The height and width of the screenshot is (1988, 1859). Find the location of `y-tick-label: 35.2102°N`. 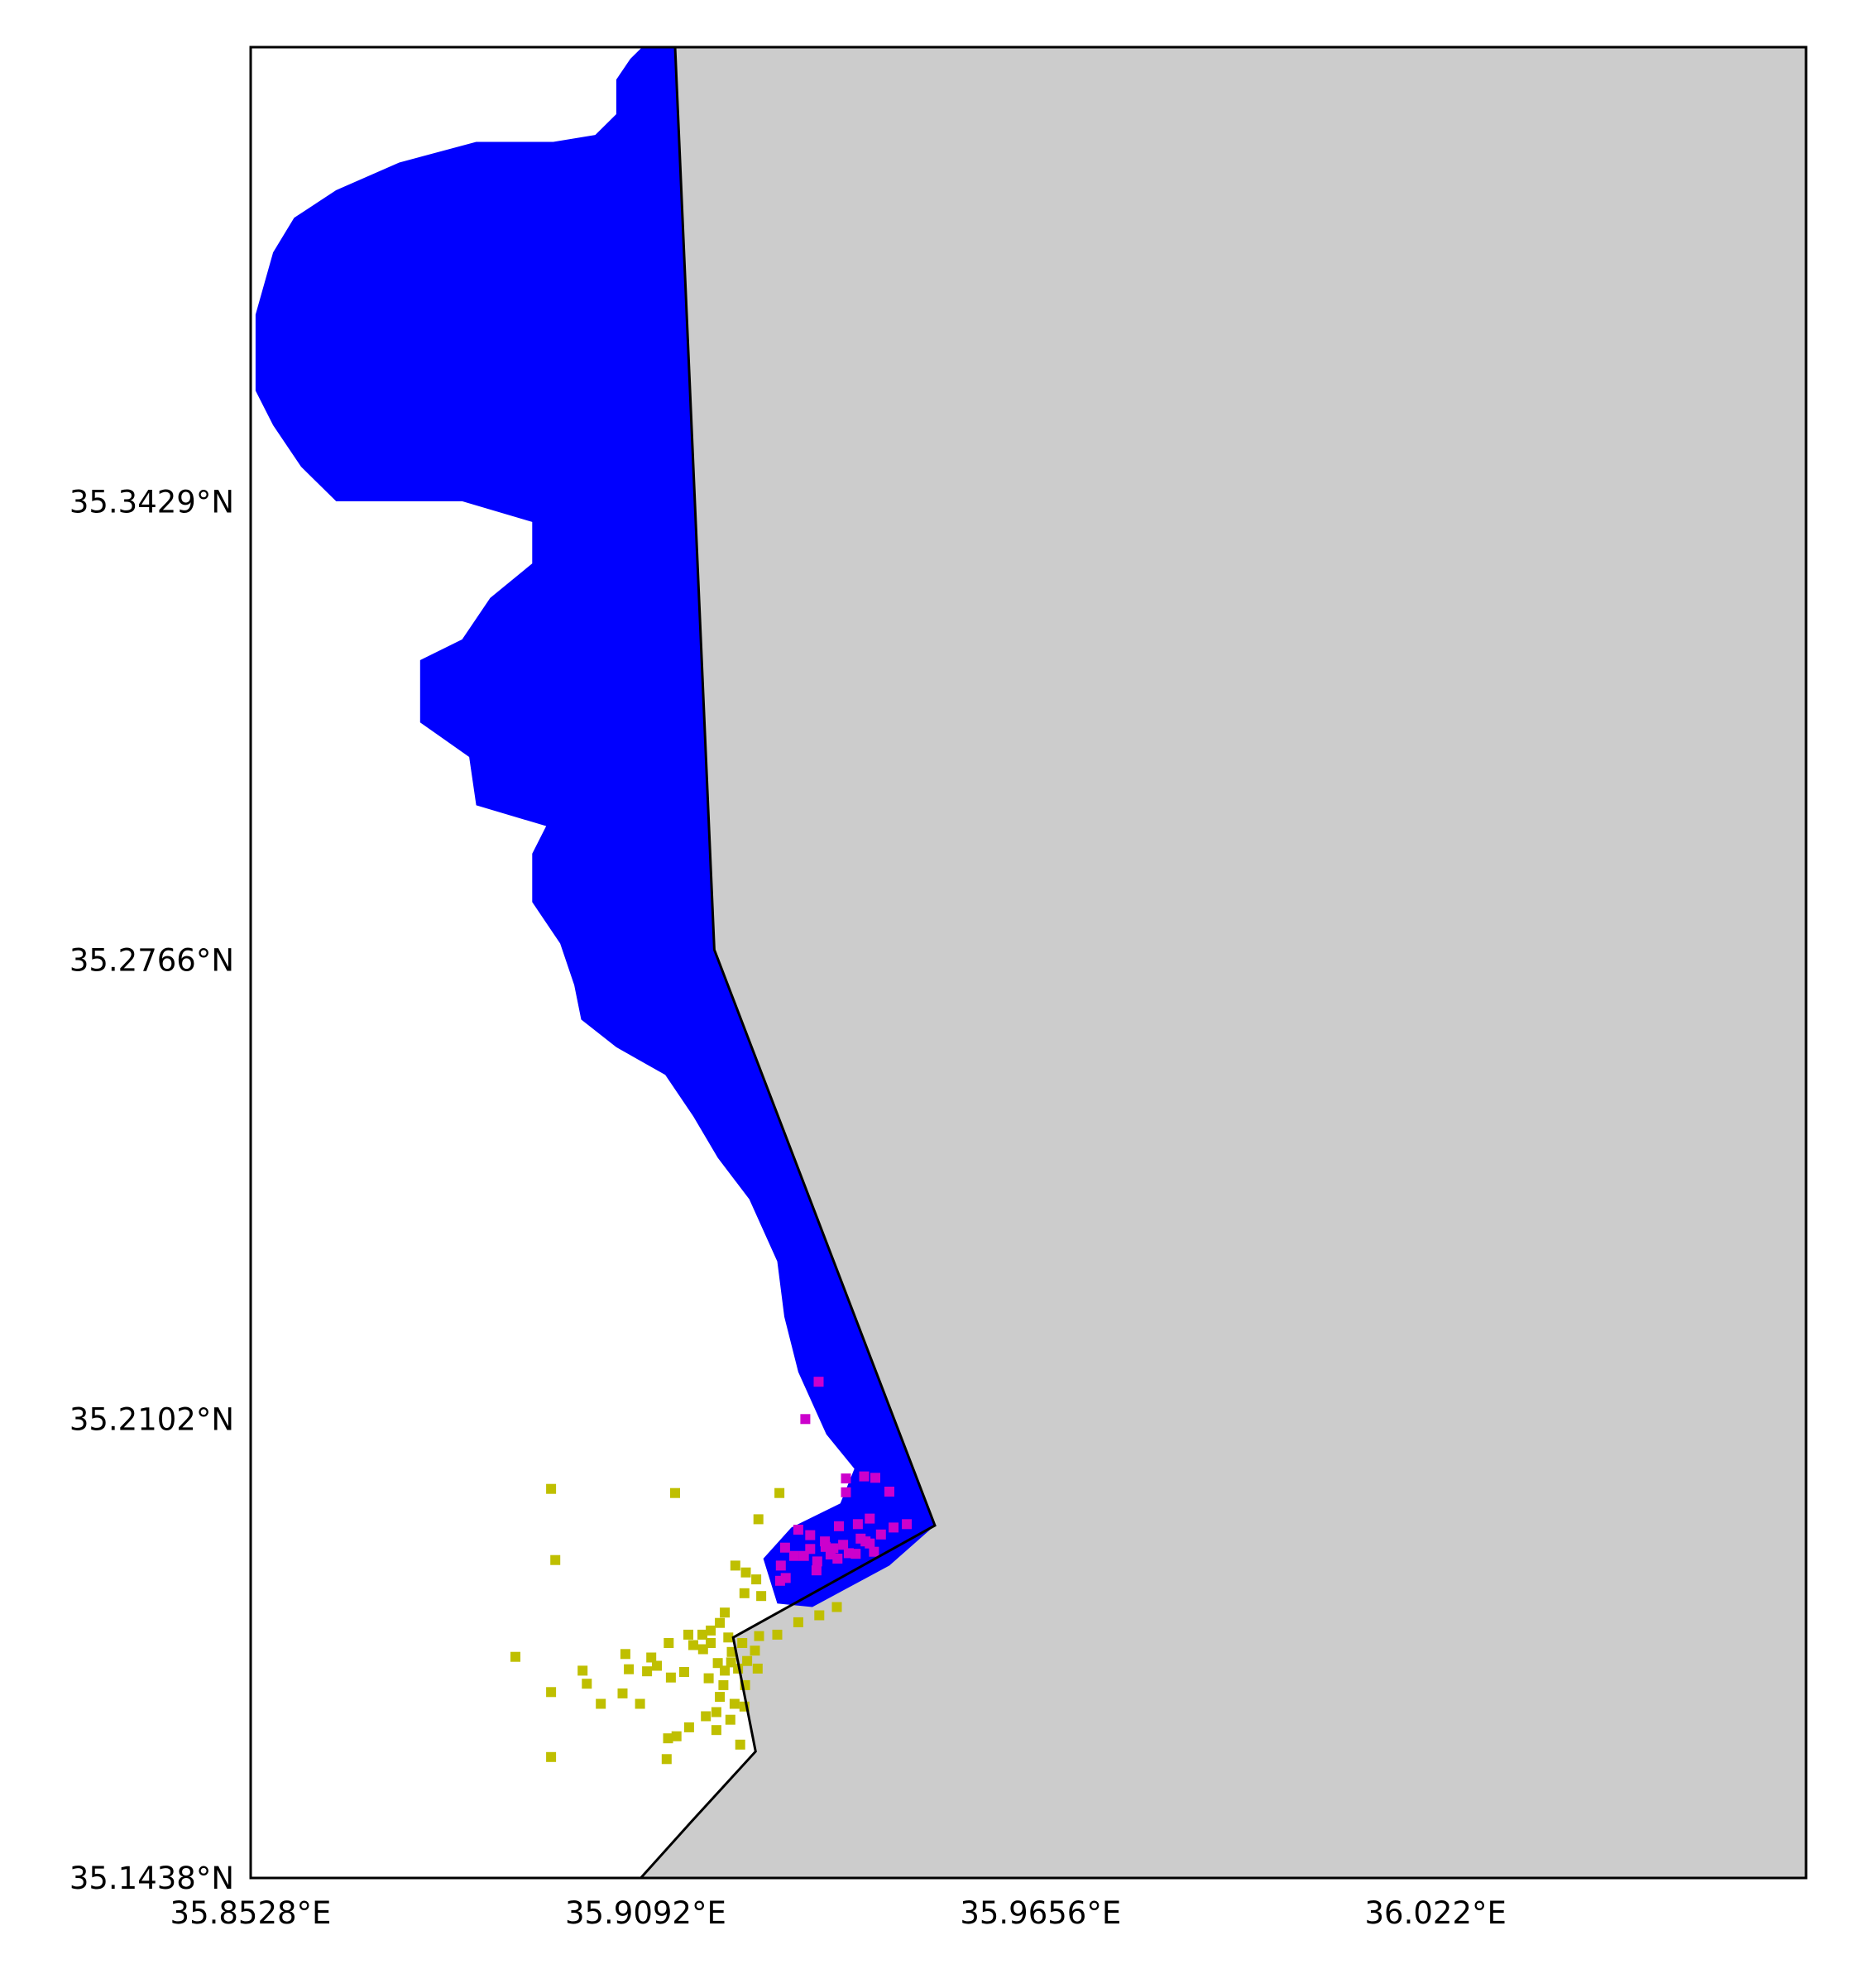

y-tick-label: 35.2102°N is located at coordinates (151, 1419).